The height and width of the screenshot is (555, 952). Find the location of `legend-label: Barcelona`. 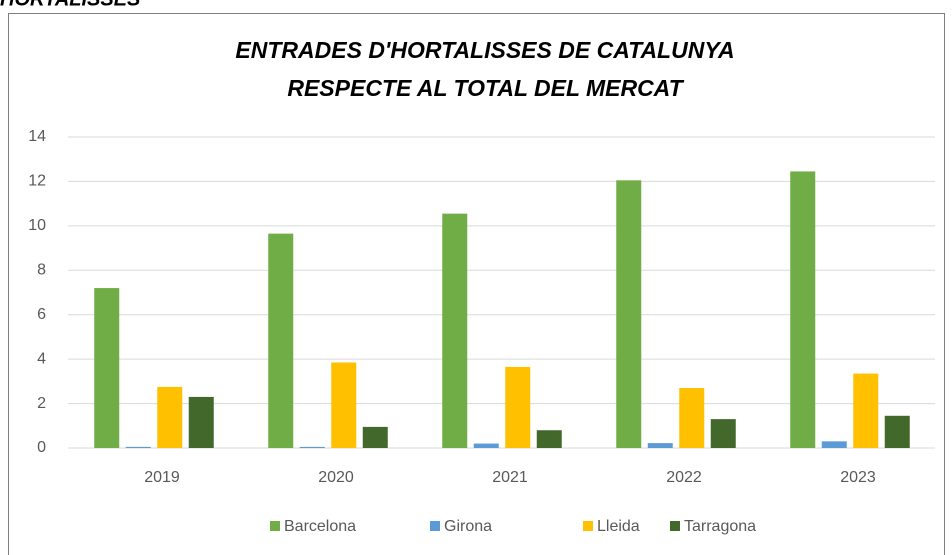

legend-label: Barcelona is located at coordinates (320, 526).